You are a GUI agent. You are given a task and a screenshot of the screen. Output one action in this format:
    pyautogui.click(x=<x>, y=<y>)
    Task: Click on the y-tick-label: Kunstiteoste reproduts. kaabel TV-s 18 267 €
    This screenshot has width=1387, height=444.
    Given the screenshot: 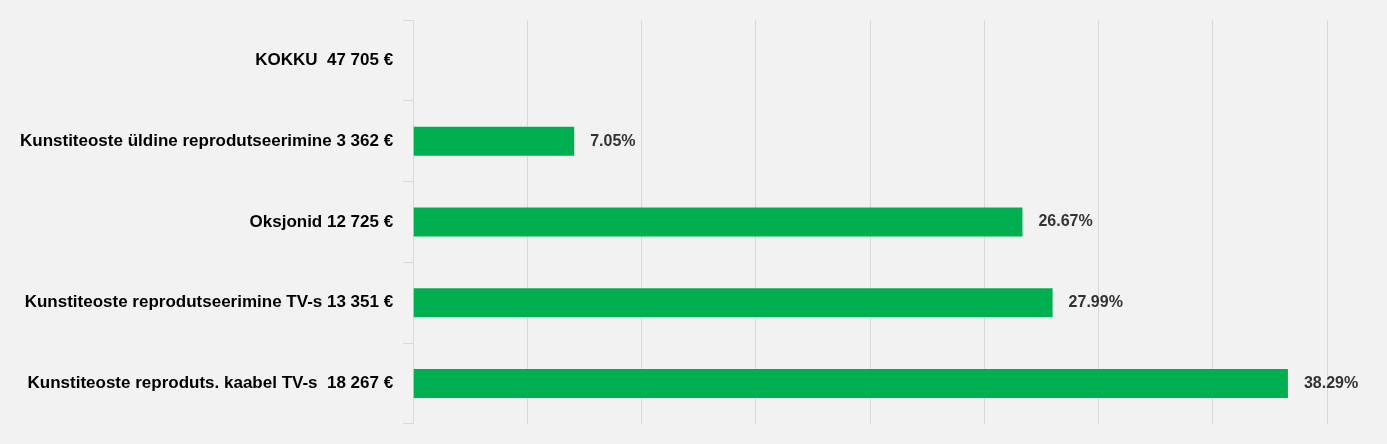 What is the action you would take?
    pyautogui.click(x=210, y=383)
    